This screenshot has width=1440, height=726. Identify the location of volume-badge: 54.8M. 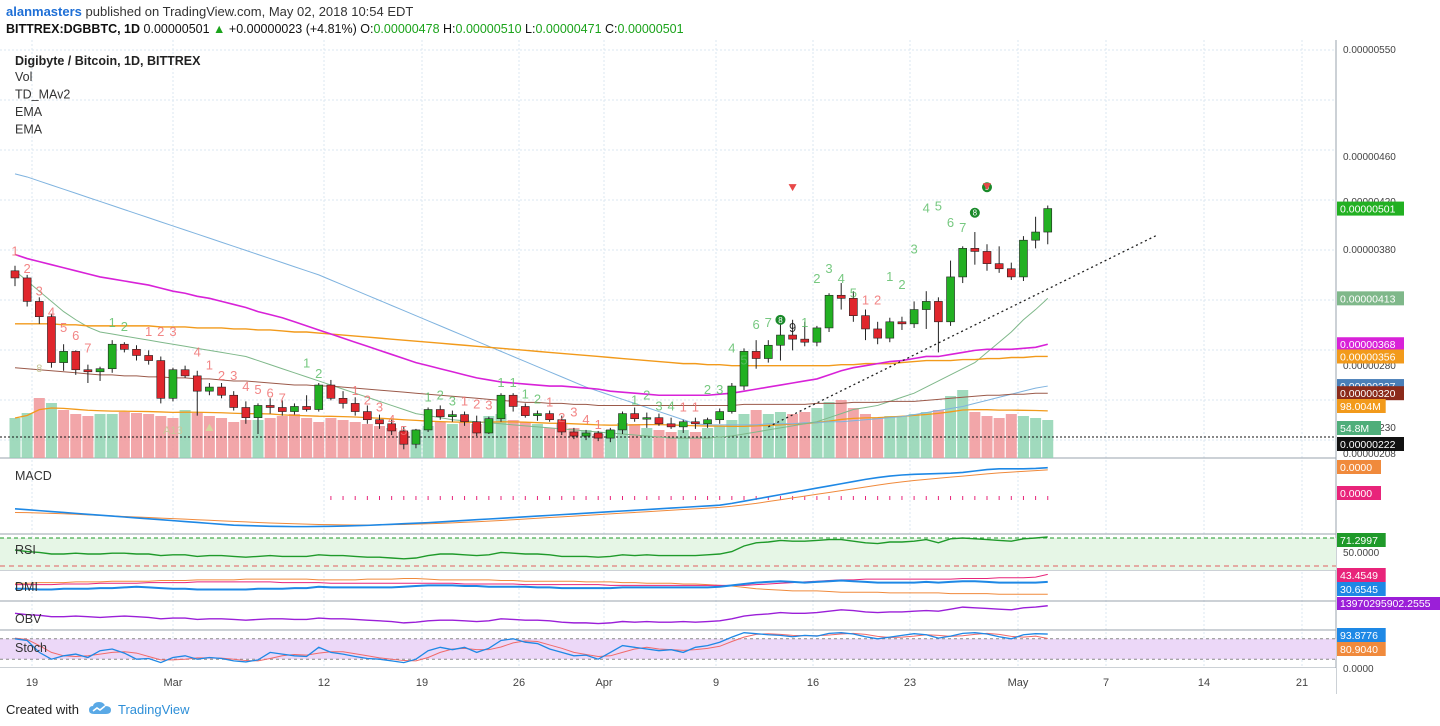
(1354, 429).